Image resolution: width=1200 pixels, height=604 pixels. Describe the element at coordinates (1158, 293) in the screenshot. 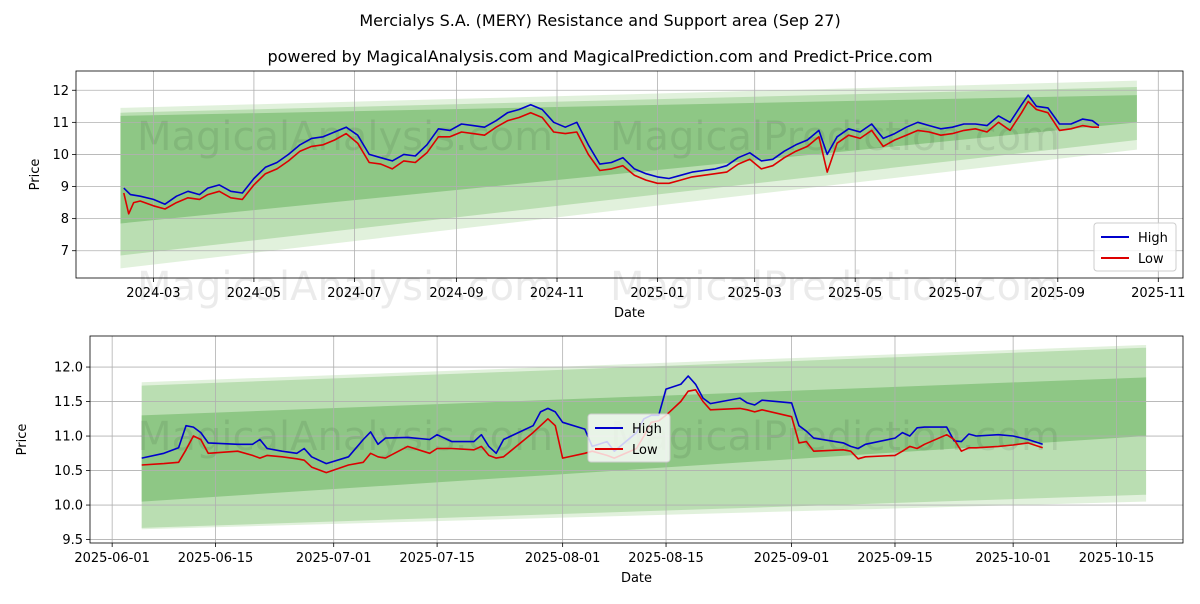

I see `x-tick-label: 2025-11` at that location.